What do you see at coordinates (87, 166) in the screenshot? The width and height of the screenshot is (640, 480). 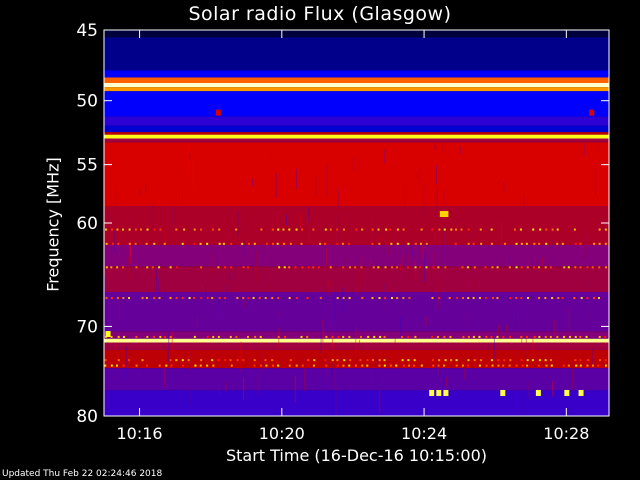 I see `y-tick-label: 55` at bounding box center [87, 166].